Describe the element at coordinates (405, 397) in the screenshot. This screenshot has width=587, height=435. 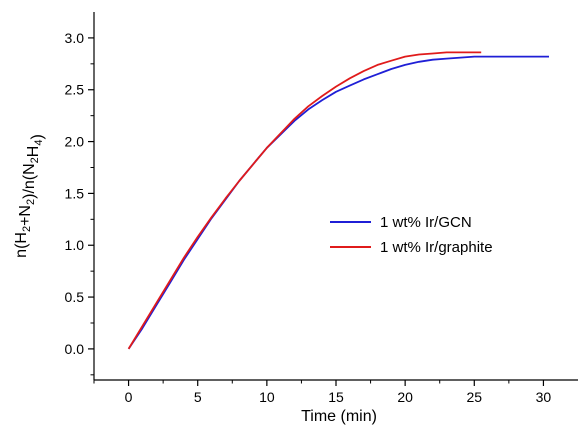
I see `x-tick-label: 20` at that location.